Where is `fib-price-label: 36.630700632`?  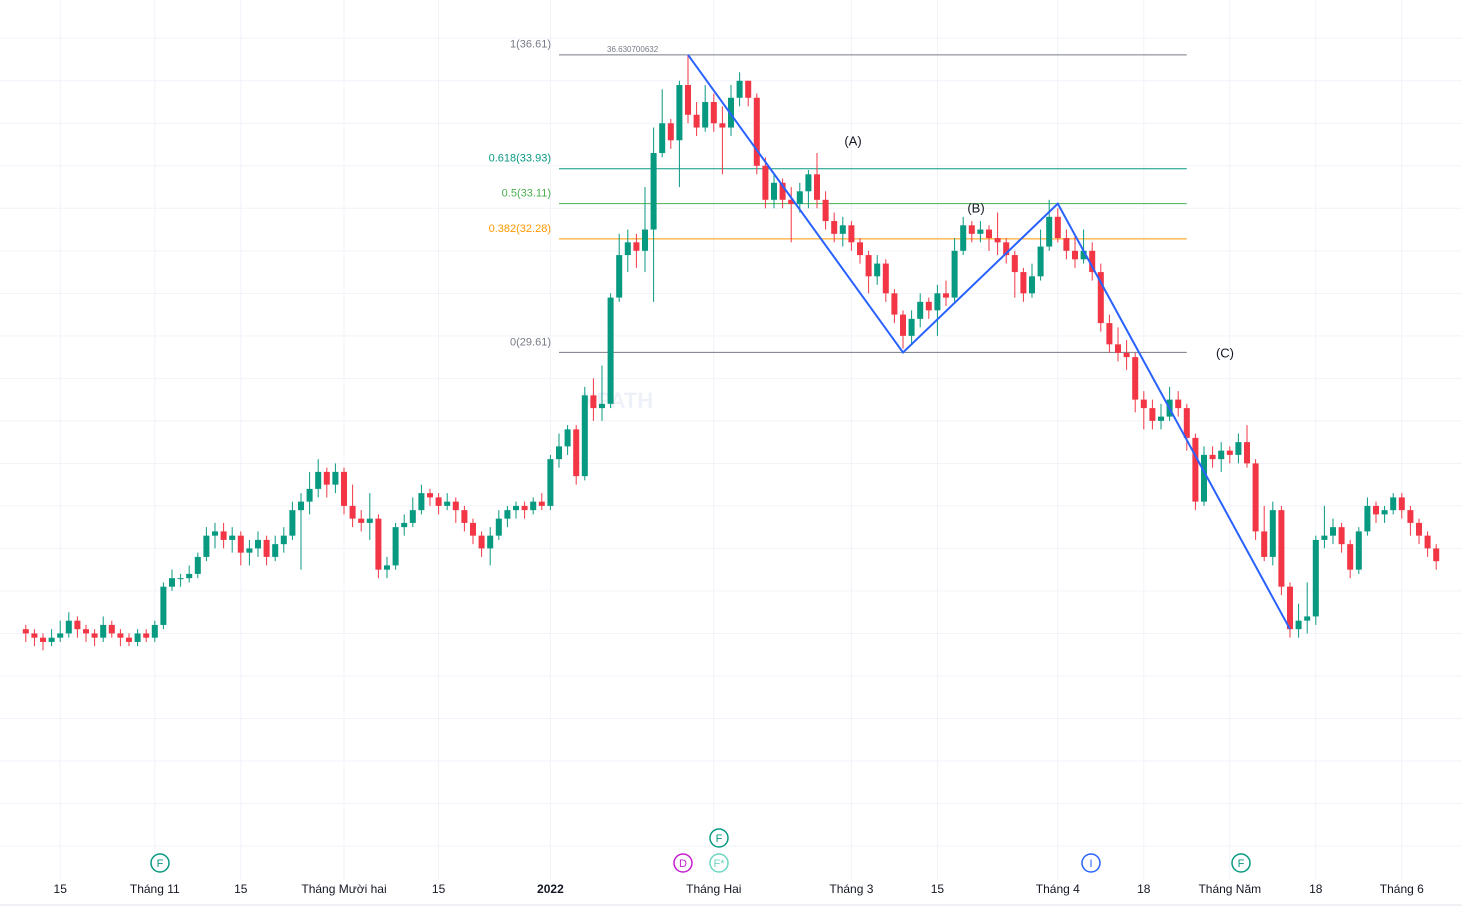
fib-price-label: 36.630700632 is located at coordinates (633, 49).